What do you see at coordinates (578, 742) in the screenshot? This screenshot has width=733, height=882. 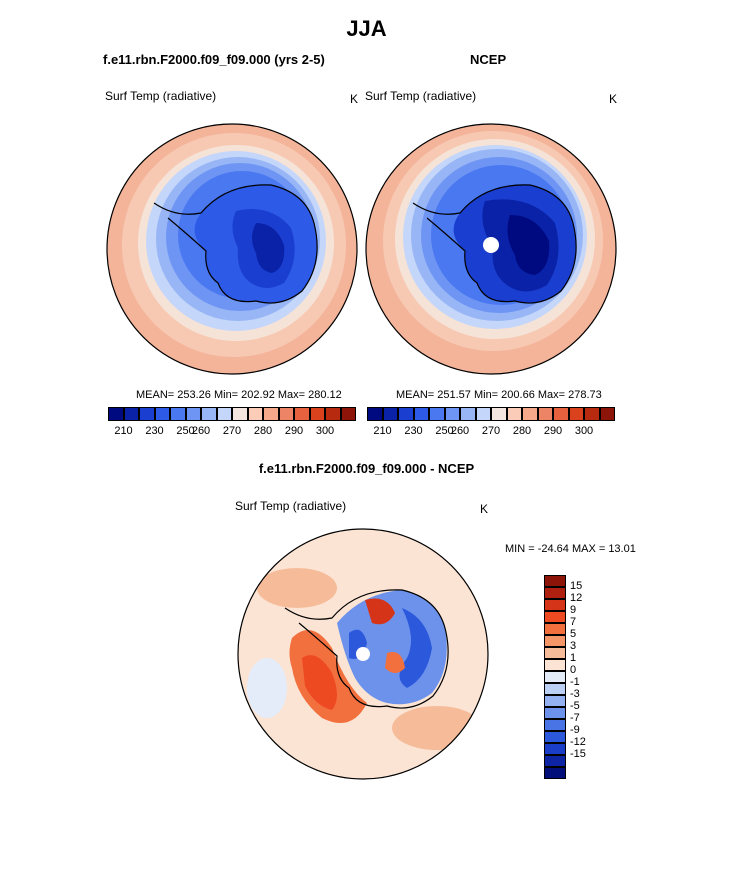 I see `colorbar-tick-label: -12` at bounding box center [578, 742].